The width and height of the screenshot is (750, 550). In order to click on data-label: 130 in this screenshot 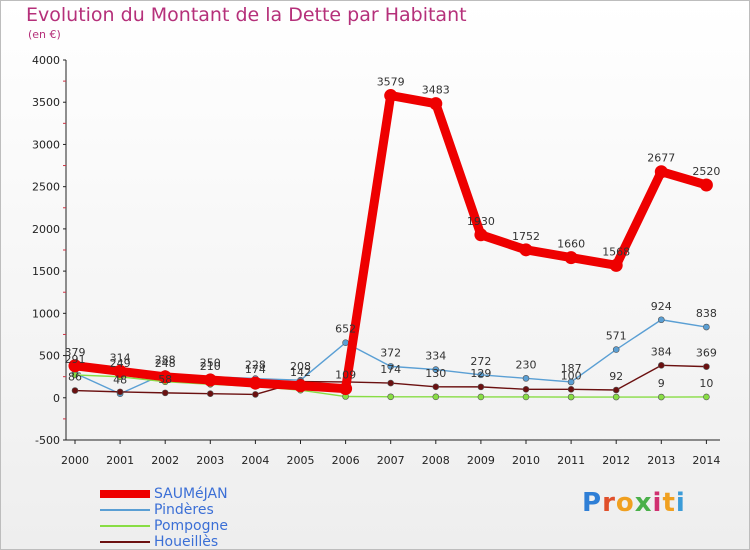, I will do `click(435, 373)`.